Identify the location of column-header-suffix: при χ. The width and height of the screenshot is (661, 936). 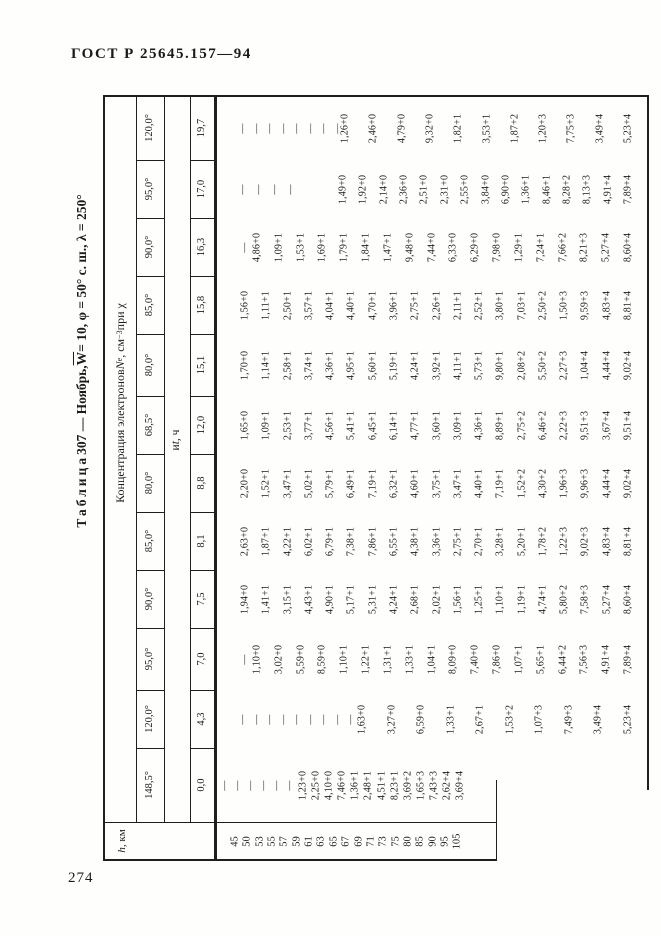
(120, 317).